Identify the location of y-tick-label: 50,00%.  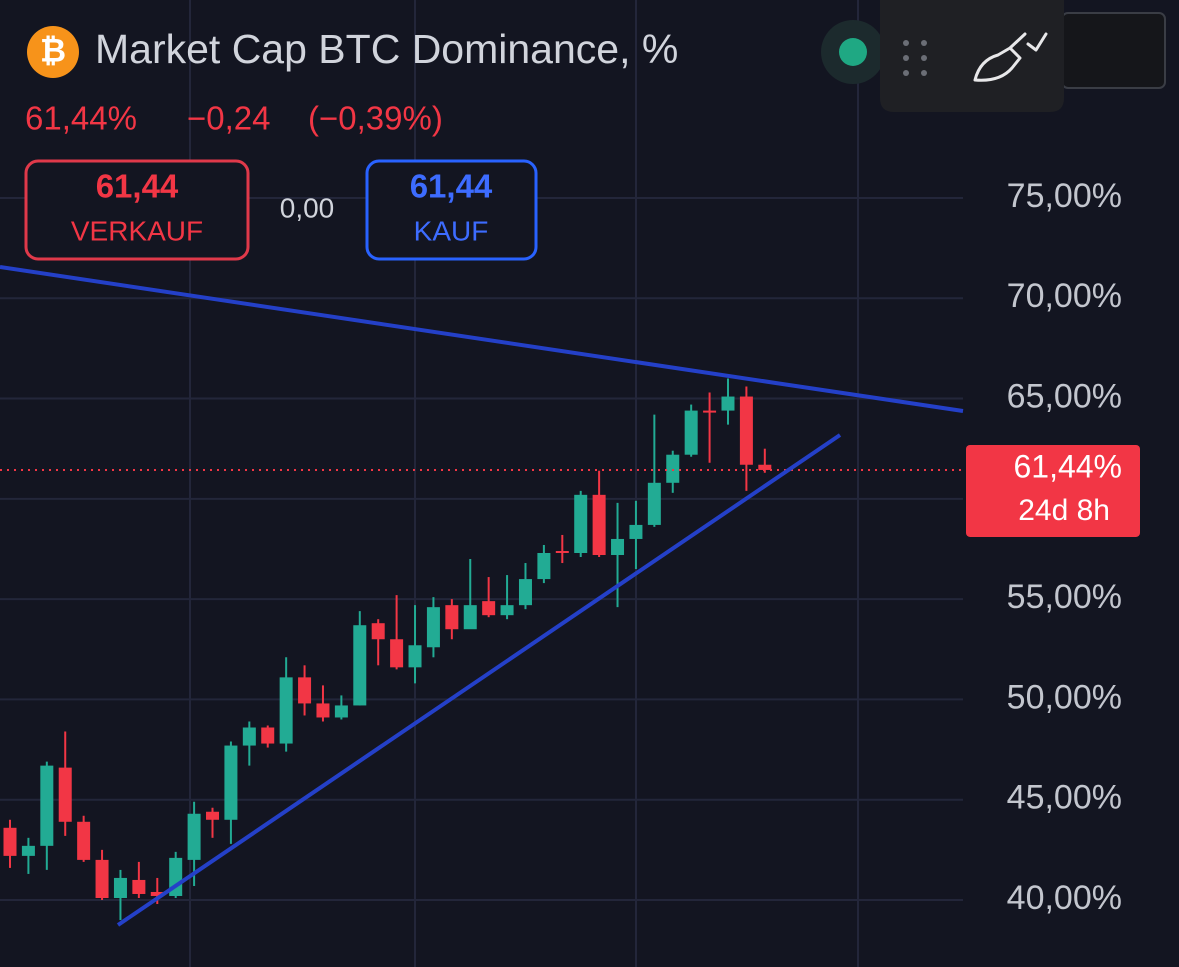
(1064, 697).